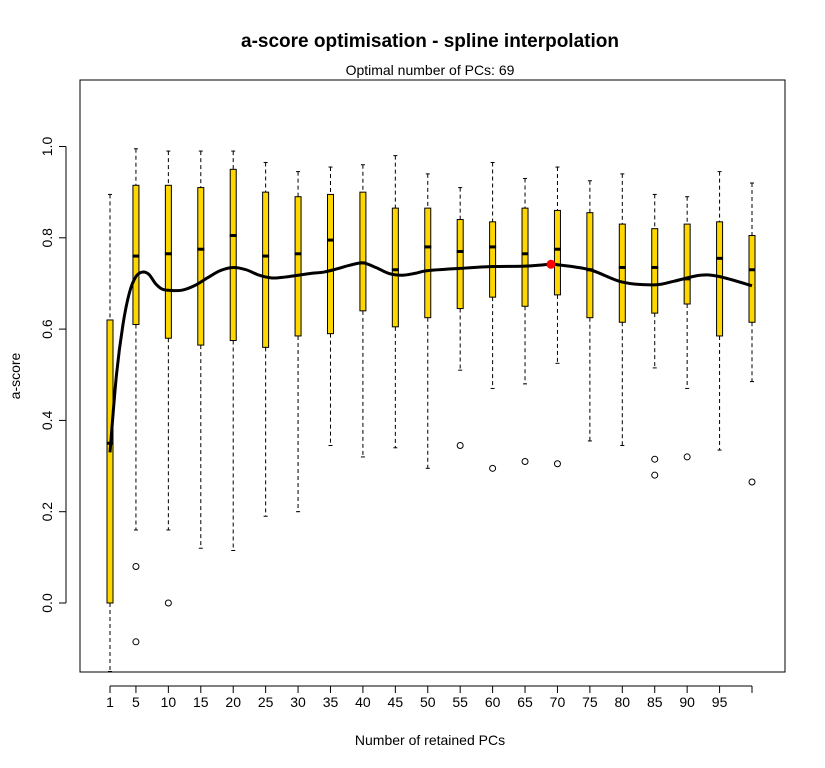 The width and height of the screenshot is (825, 768). Describe the element at coordinates (136, 702) in the screenshot. I see `x-tick-label: 5` at that location.